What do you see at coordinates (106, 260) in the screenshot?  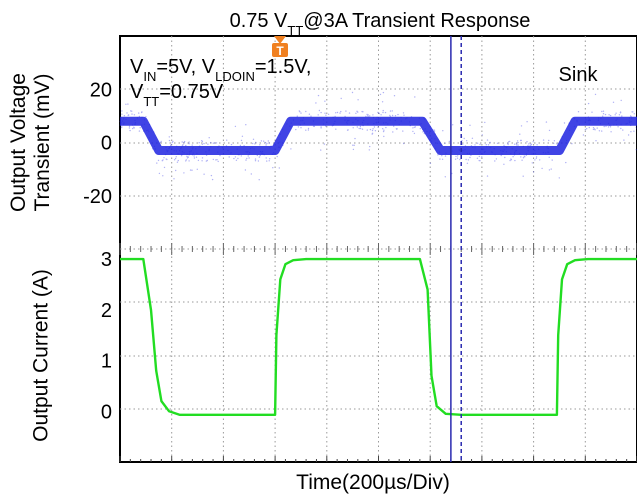 I see `current-tick-label: 3` at bounding box center [106, 260].